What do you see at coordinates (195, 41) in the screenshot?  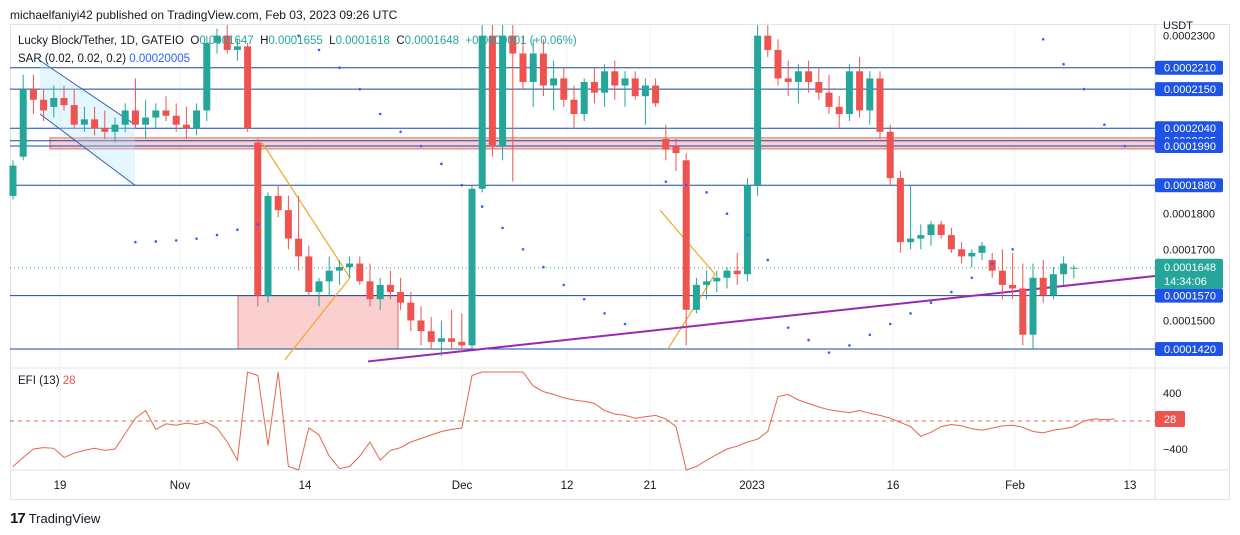 I see `legend-o-label: O` at bounding box center [195, 41].